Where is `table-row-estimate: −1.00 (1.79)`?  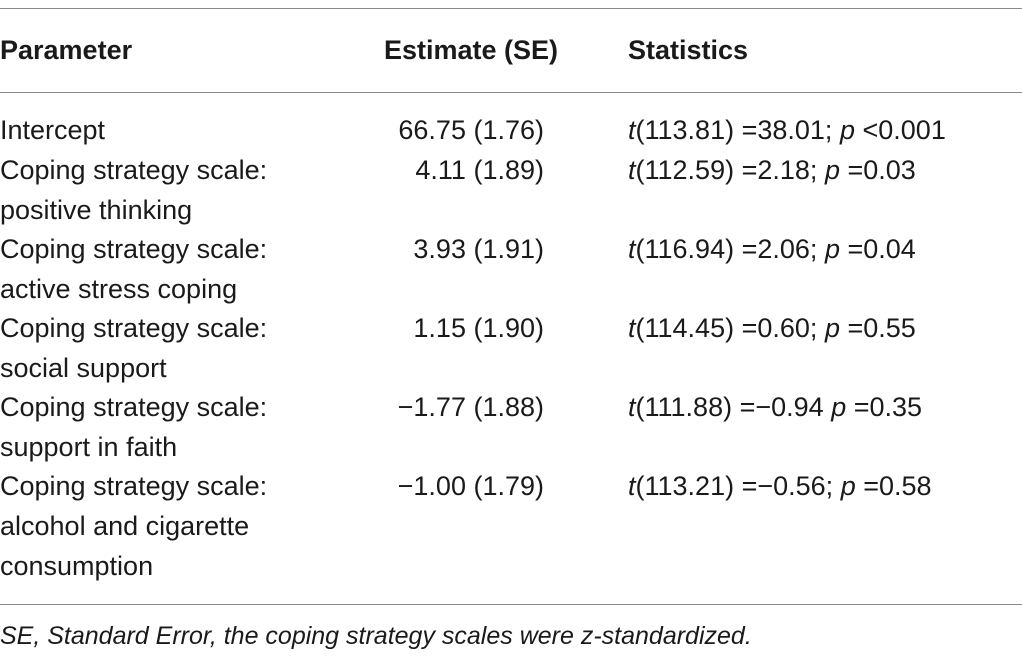
table-row-estimate: −1.00 (1.79) is located at coordinates (470, 486).